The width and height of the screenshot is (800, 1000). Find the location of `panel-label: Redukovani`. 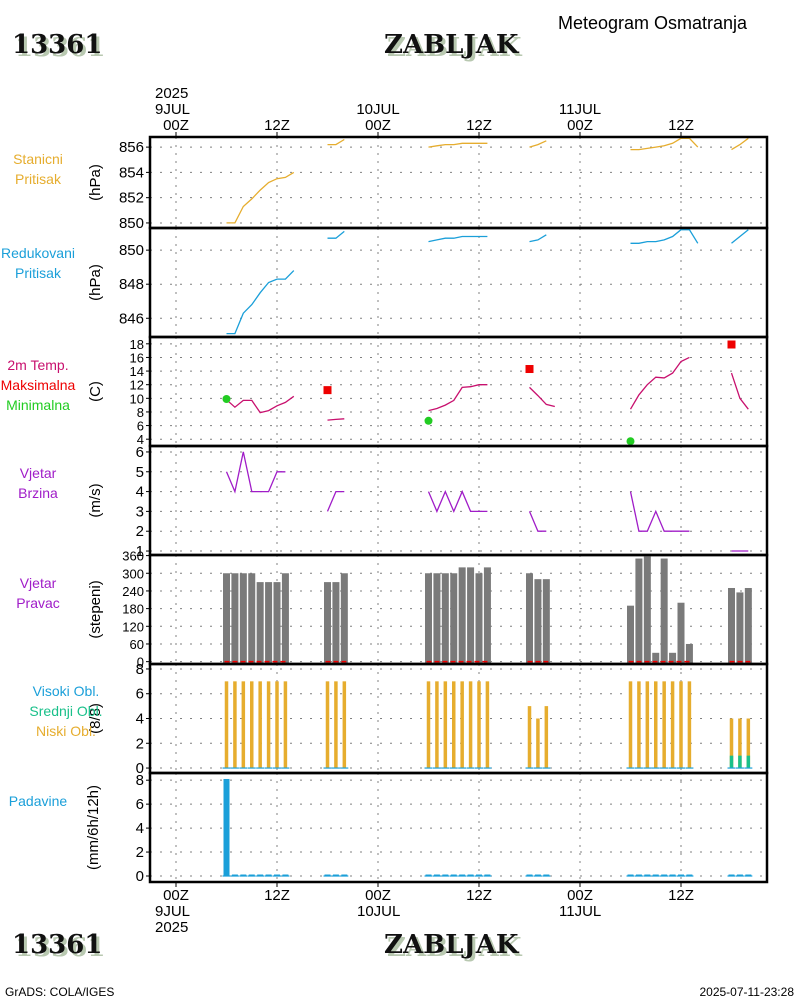

panel-label: Redukovani is located at coordinates (38, 253).